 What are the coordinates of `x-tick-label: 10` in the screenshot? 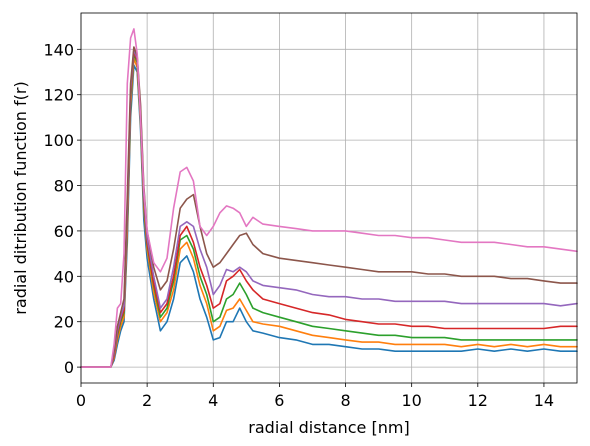 It's located at (411, 400).